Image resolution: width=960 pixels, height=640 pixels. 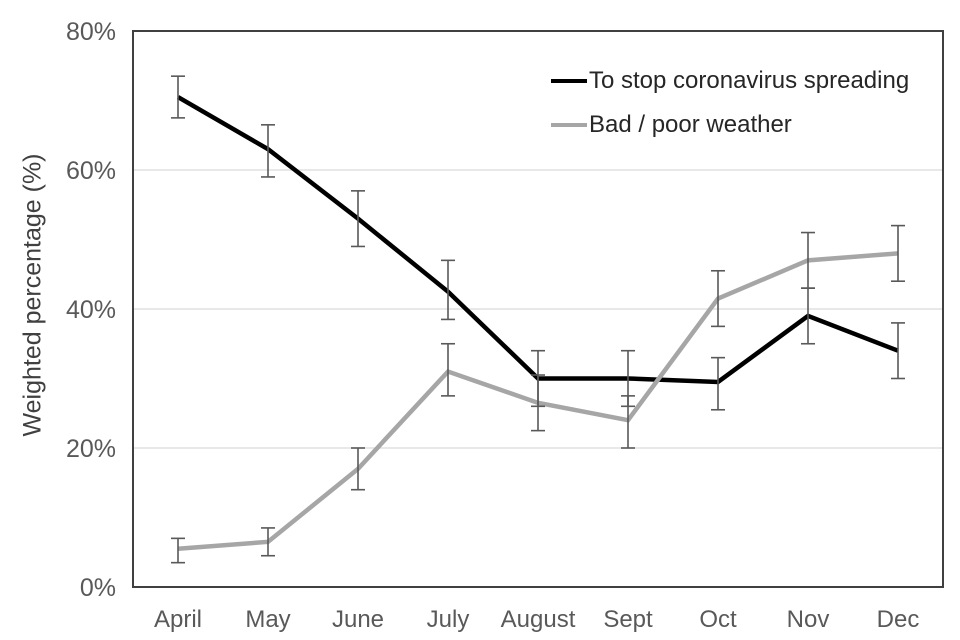 I want to click on y-tick-label: 40%, so click(x=91, y=310).